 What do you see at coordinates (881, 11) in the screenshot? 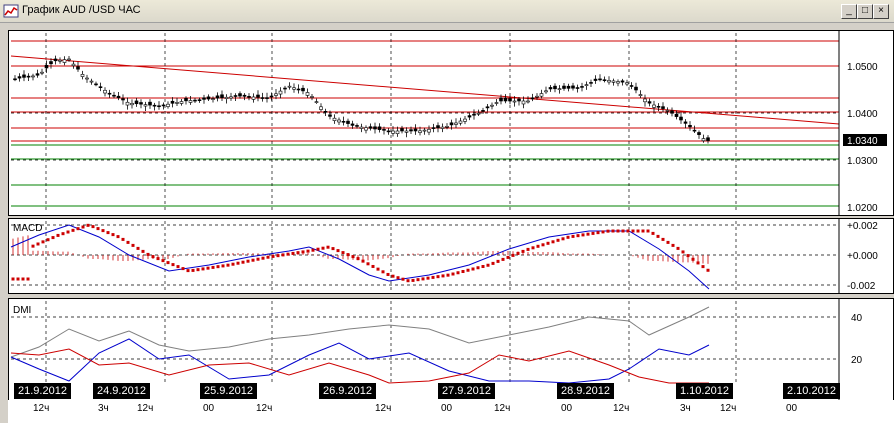
I see `close-button: ×` at bounding box center [881, 11].